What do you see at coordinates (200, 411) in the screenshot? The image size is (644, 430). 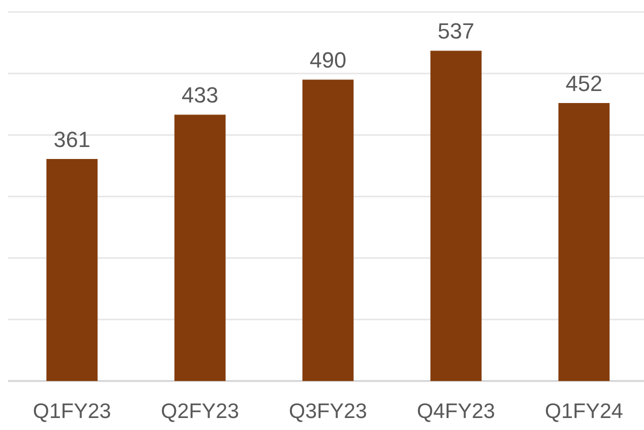 I see `x-tick-label: Q2FY23` at bounding box center [200, 411].